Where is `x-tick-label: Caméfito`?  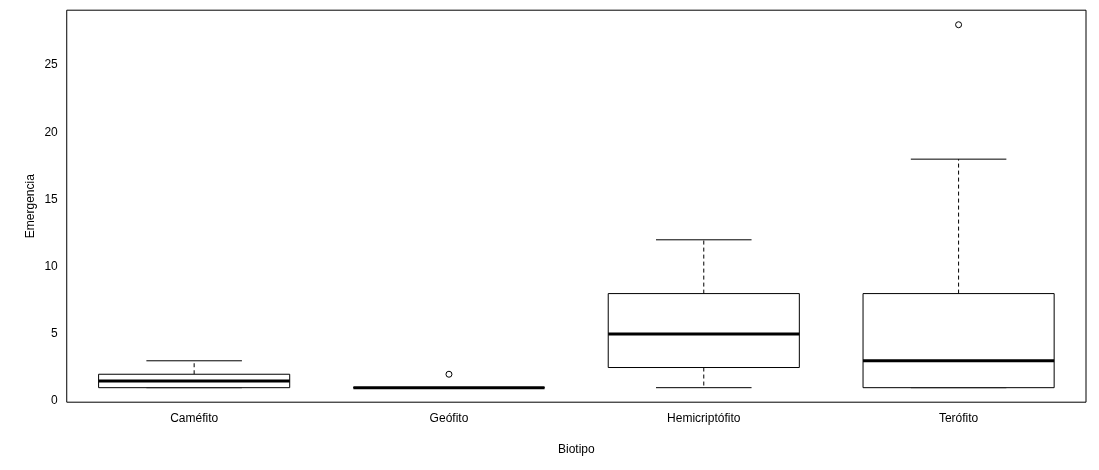 x-tick-label: Caméfito is located at coordinates (194, 417).